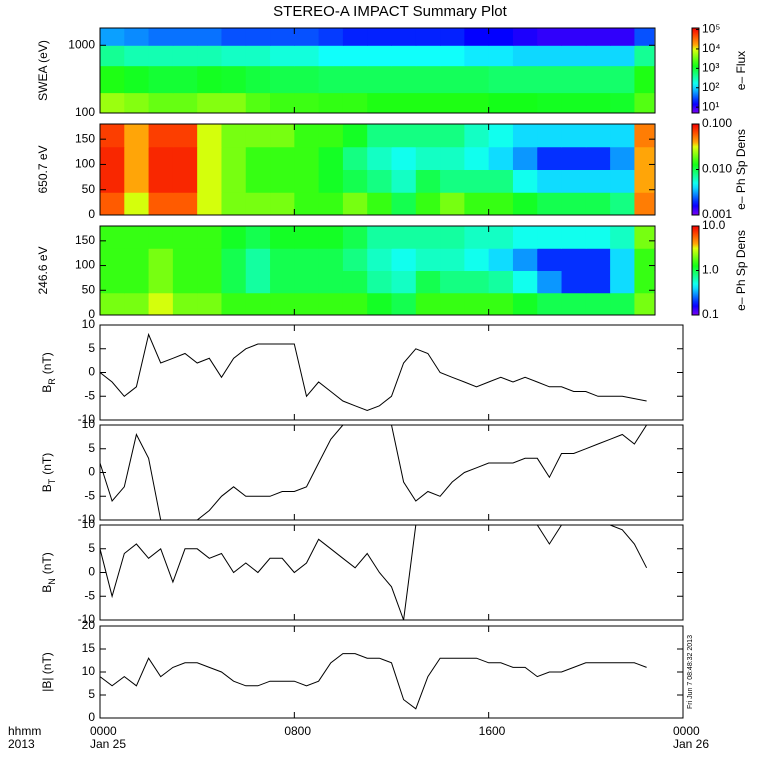 The height and width of the screenshot is (780, 780). Describe the element at coordinates (52, 581) in the screenshot. I see `y-label-sub: N` at that location.